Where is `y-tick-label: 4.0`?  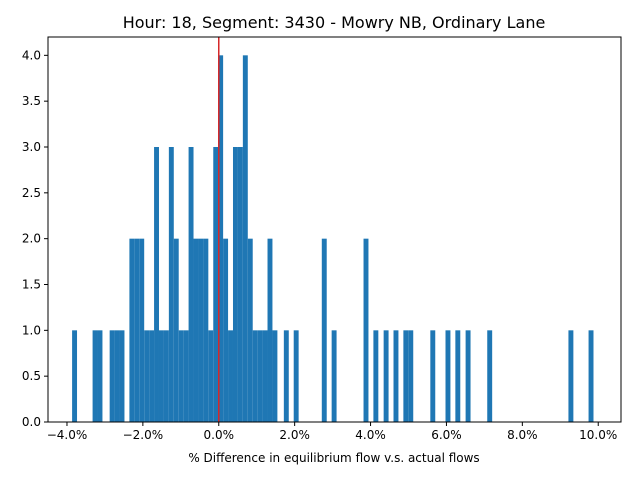
y-tick-label: 4.0 is located at coordinates (31, 55).